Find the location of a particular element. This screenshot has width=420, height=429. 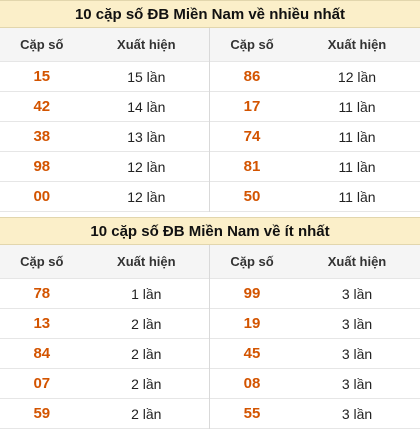

table-row: 86 12 lần is located at coordinates (315, 77).